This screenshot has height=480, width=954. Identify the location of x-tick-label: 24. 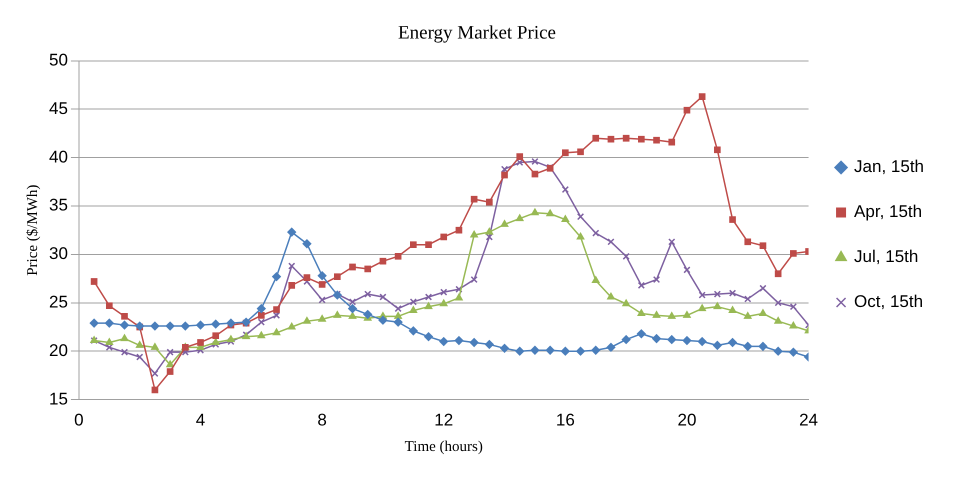
(808, 420).